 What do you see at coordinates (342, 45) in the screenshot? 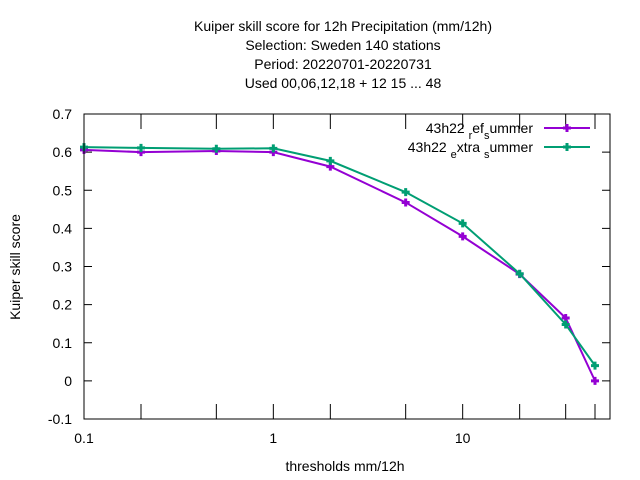
I see `title-line: Selection: Sweden 140 stations` at bounding box center [342, 45].